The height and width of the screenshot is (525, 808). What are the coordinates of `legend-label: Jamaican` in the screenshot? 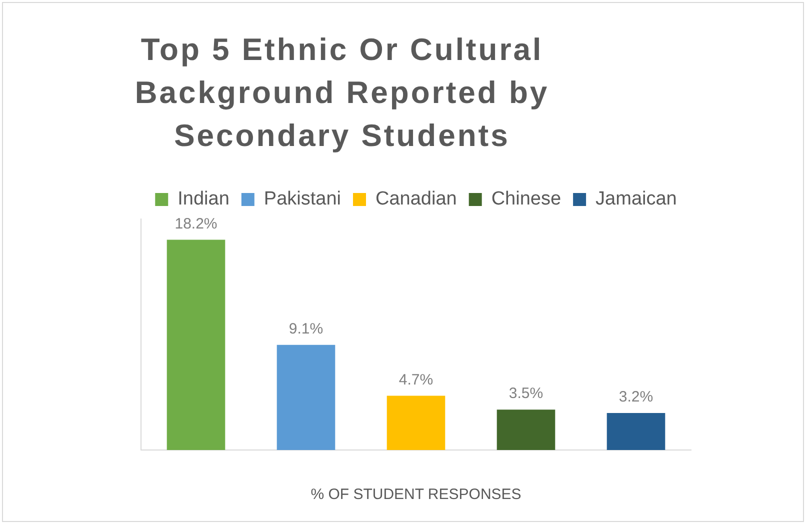 It's located at (636, 199).